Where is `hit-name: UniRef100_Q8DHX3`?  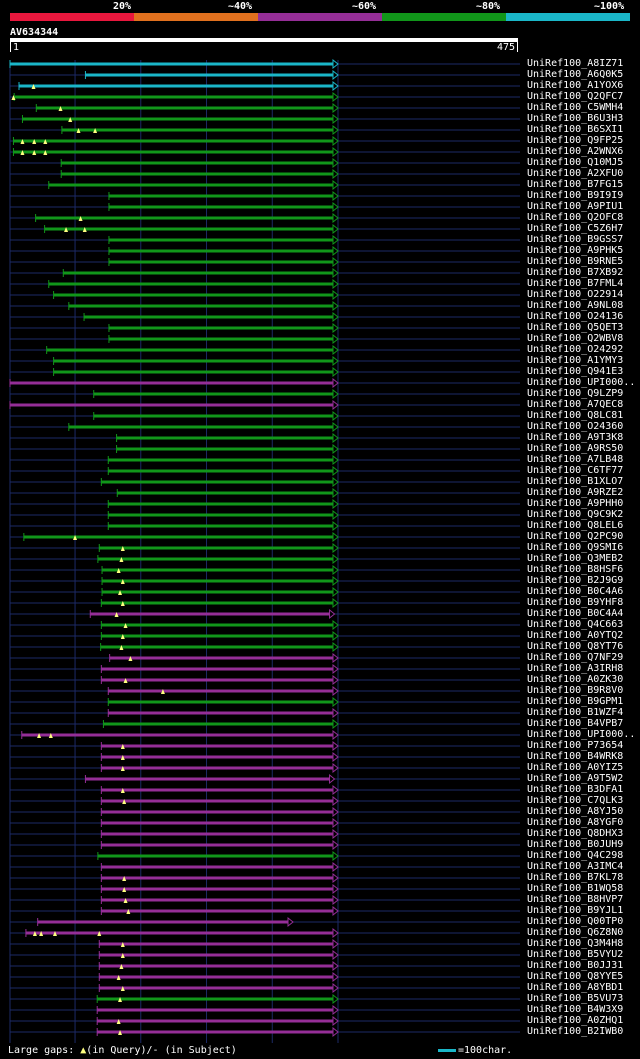 hit-name: UniRef100_Q8DHX3 is located at coordinates (575, 833).